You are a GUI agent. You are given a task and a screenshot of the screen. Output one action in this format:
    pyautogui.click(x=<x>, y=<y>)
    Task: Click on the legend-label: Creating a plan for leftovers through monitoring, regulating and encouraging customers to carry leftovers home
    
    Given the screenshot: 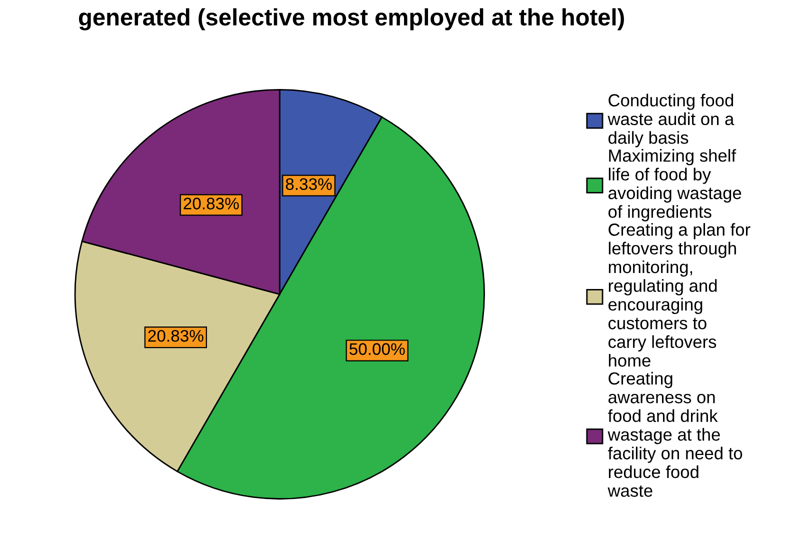 What is the action you would take?
    pyautogui.click(x=679, y=295)
    